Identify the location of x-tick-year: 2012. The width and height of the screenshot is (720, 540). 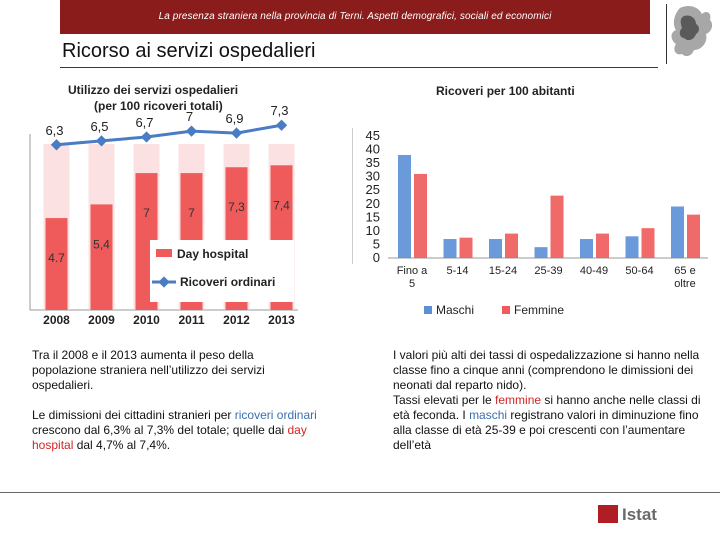
(236, 320).